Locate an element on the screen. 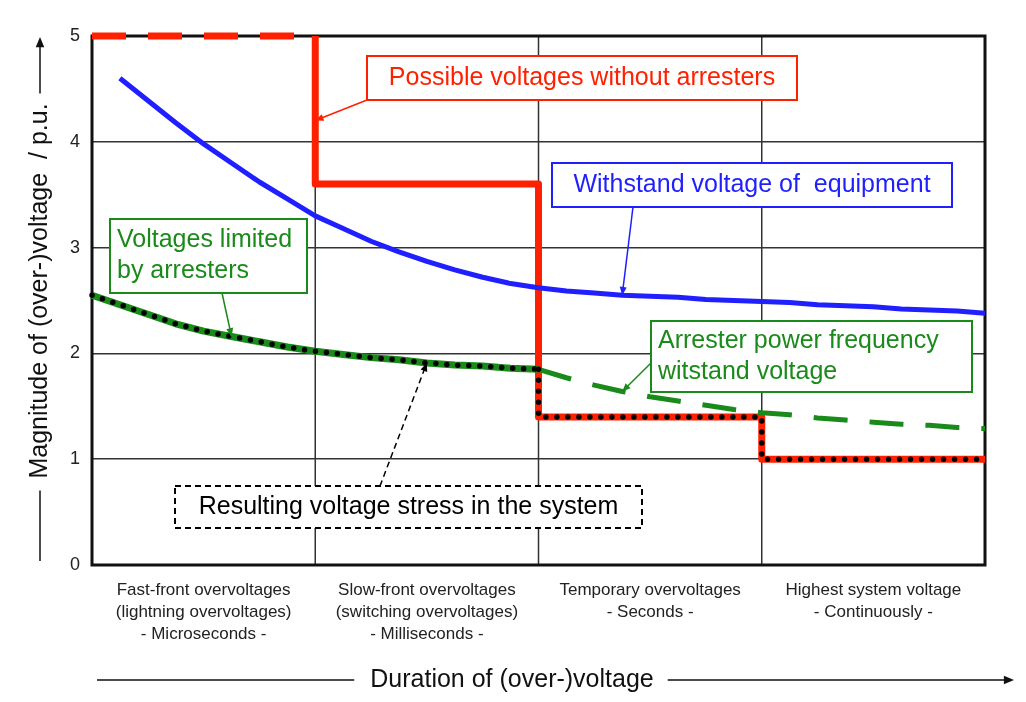 The width and height of the screenshot is (1026, 702). text: Possible voltages without arresters is located at coordinates (582, 75).